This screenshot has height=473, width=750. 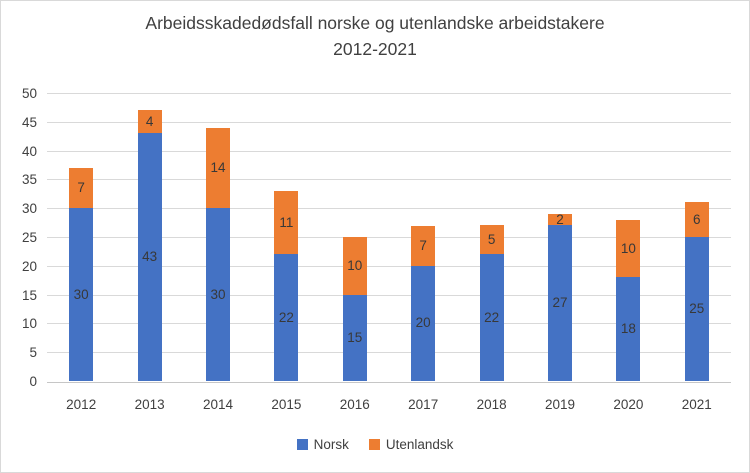 I want to click on data-label: 20, so click(x=423, y=323).